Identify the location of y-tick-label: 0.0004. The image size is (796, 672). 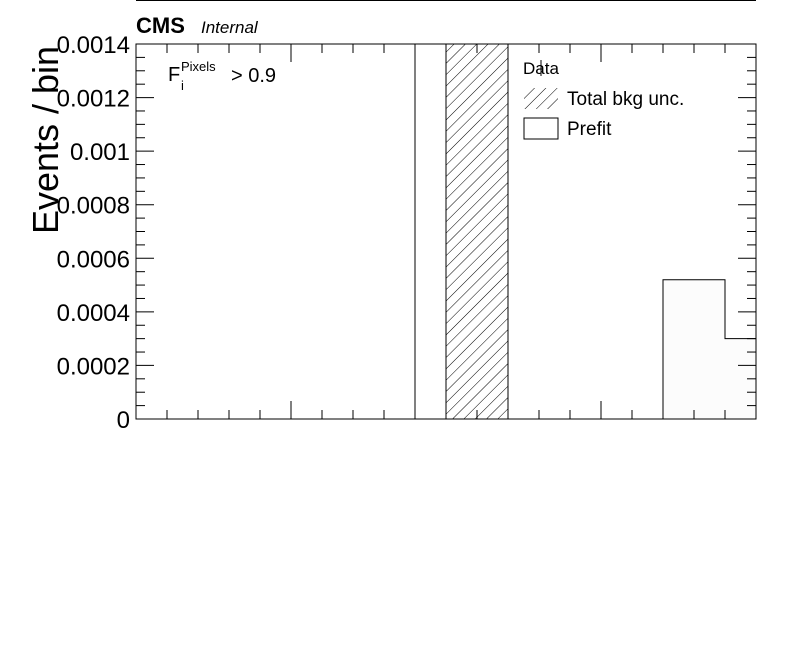
(93, 313).